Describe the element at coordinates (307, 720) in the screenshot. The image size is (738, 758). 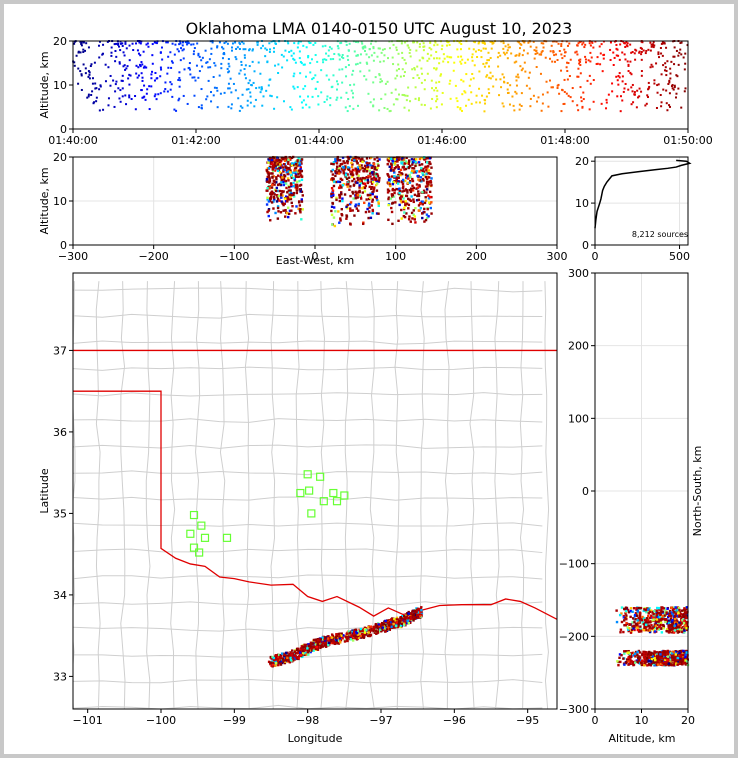
I see `plan-x-tick-label: −98` at that location.